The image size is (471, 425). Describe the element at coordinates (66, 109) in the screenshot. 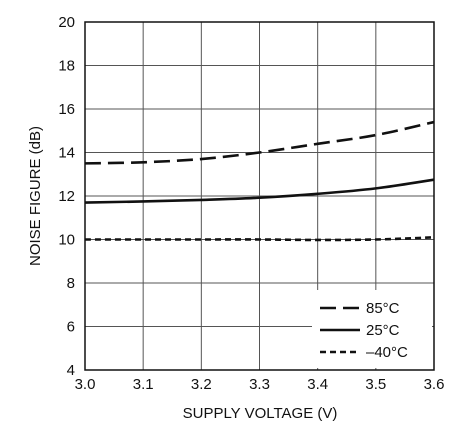

I see `y-tick-label: 16` at that location.